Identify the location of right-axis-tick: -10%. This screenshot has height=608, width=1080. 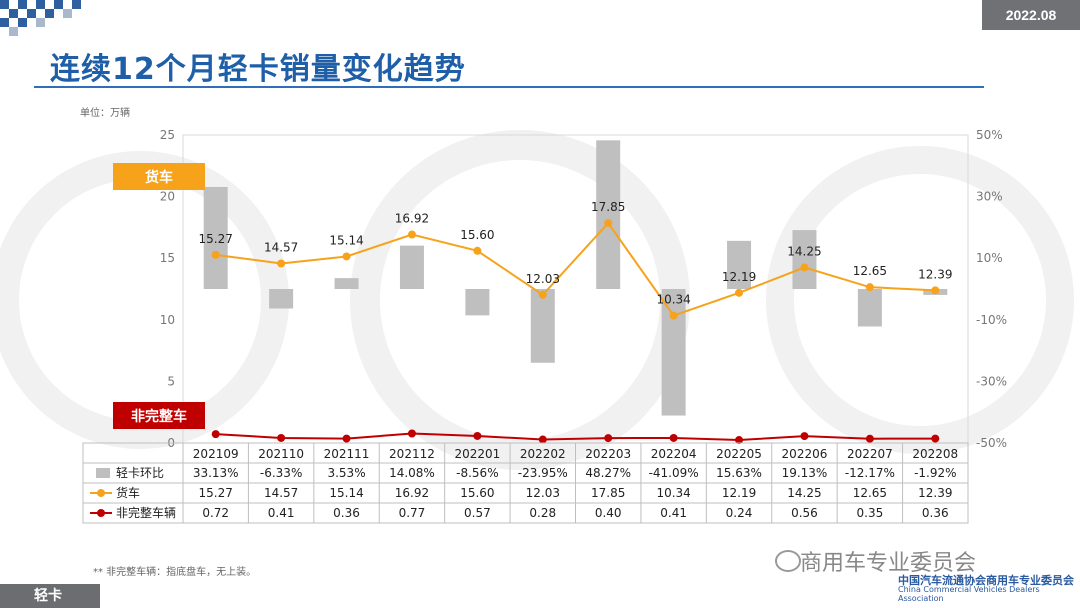
(991, 320).